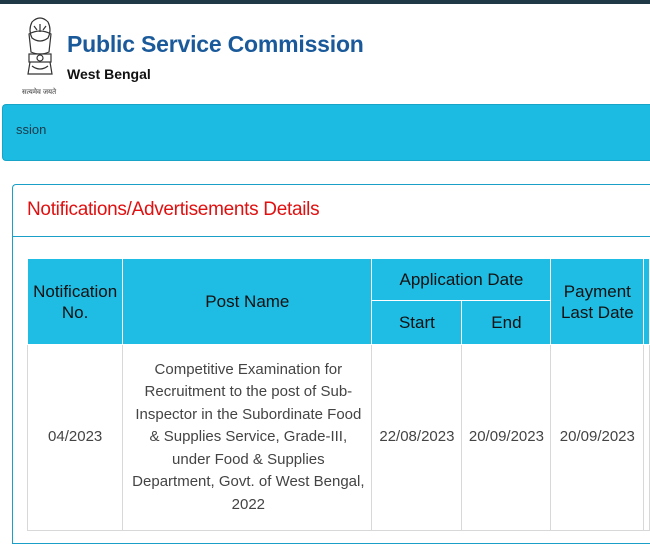 This screenshot has width=650, height=544. What do you see at coordinates (646, 301) in the screenshot?
I see `header-cell-cut` at bounding box center [646, 301].